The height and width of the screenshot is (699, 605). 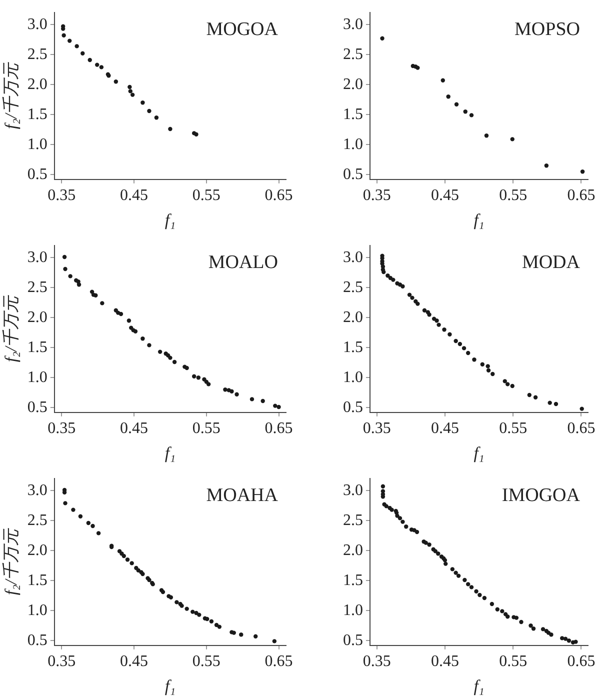 What do you see at coordinates (551, 263) in the screenshot?
I see `chart-title: MODA` at bounding box center [551, 263].